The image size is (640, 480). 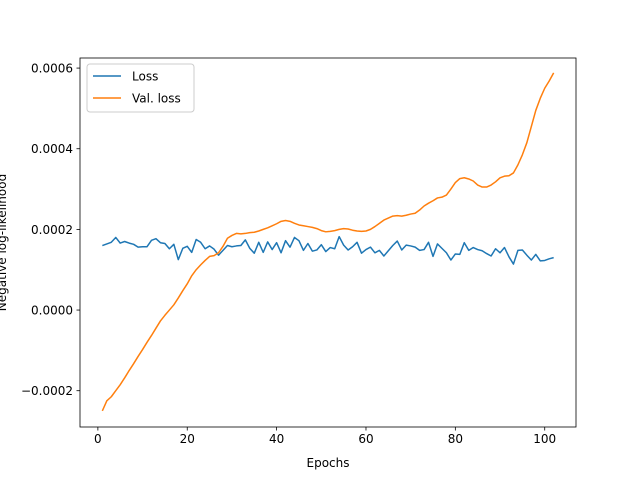 I want to click on x-tick-label: 100, so click(x=544, y=439).